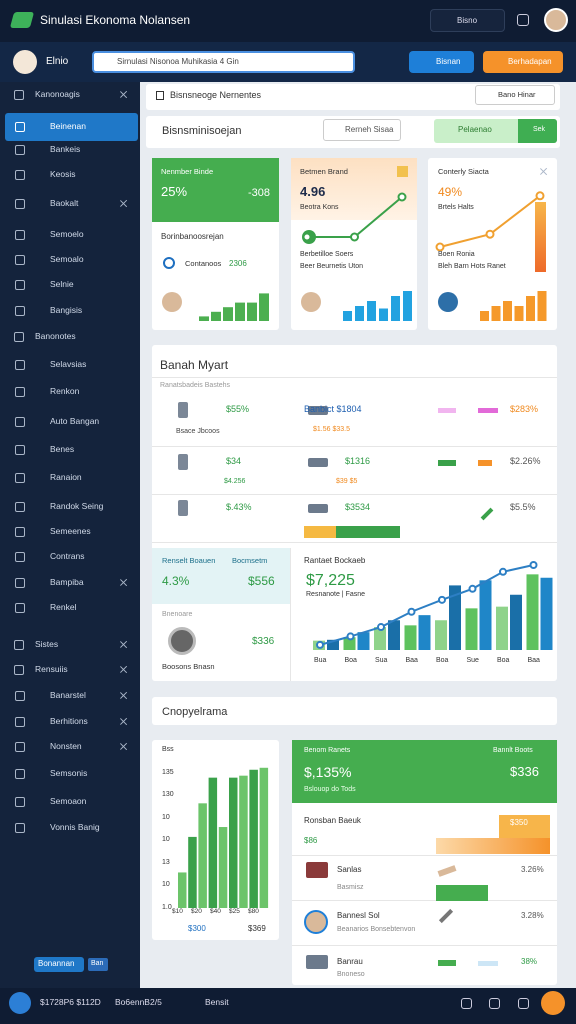 The image size is (576, 1024). Describe the element at coordinates (66, 477) in the screenshot. I see `nav-item: Ranaion` at that location.